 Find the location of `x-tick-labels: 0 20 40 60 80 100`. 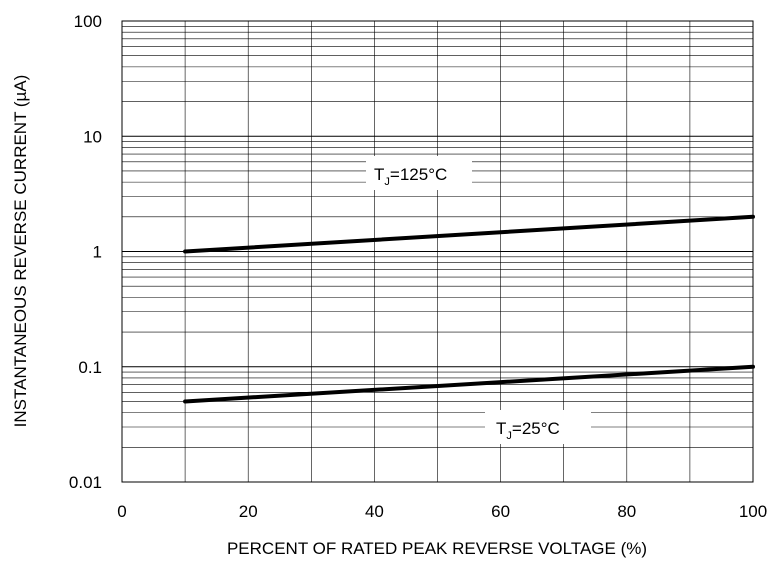

x-tick-labels: 0 20 40 60 80 100 is located at coordinates (442, 511).